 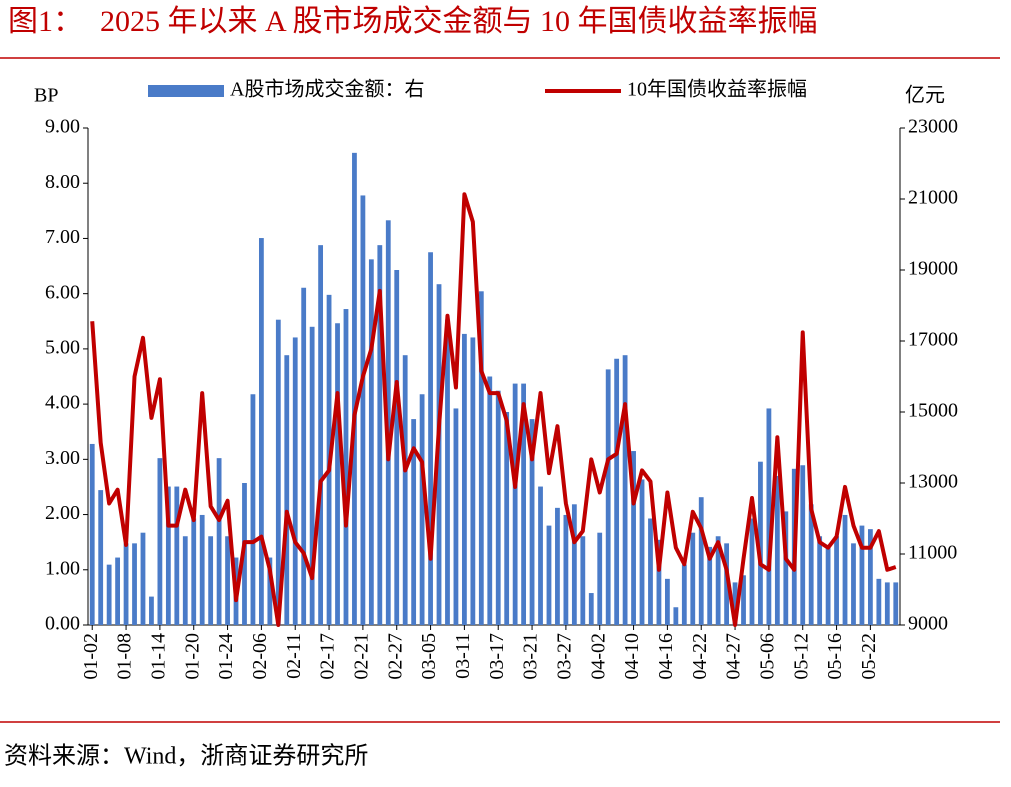 I want to click on x-tick-label: 02-06, so click(x=260, y=656).